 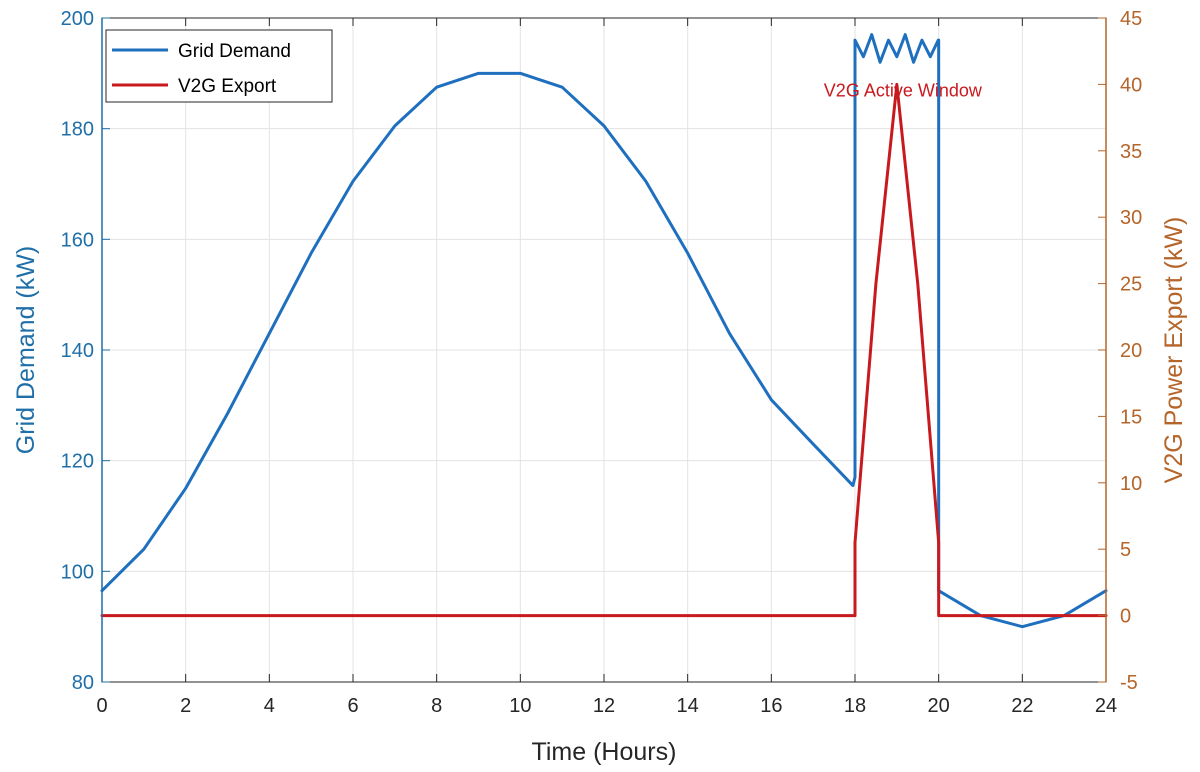 What do you see at coordinates (77, 19) in the screenshot?
I see `left-y-tick-label: 200` at bounding box center [77, 19].